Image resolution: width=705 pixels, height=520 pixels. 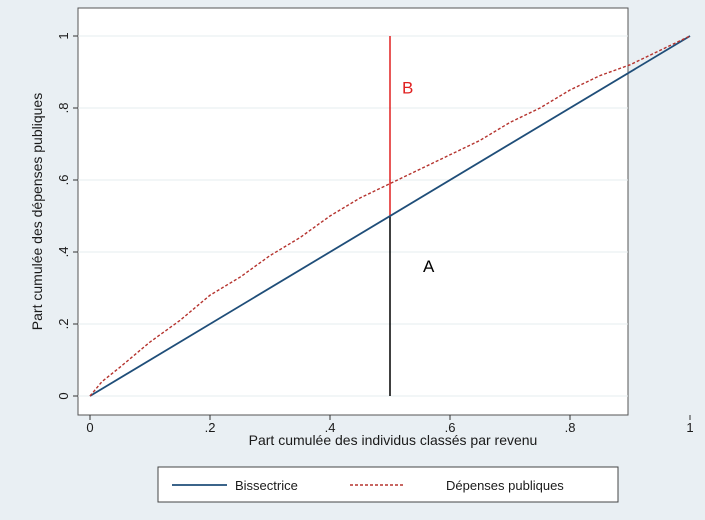 What do you see at coordinates (418, 177) in the screenshot?
I see `annotations: BA` at bounding box center [418, 177].